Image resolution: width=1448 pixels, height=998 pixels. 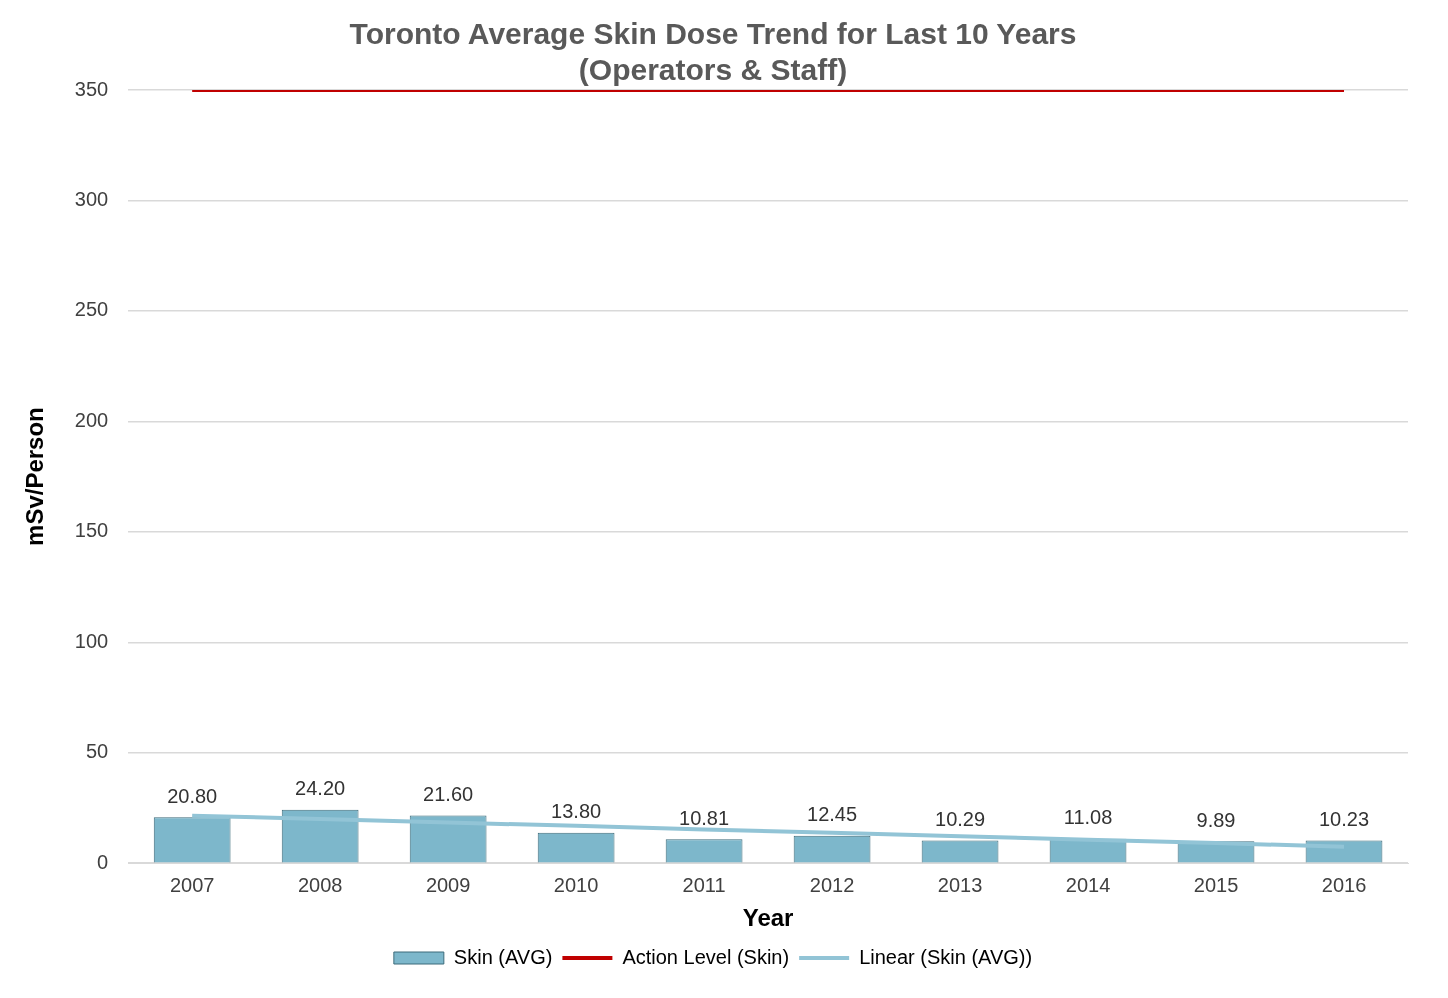 I want to click on x-tick-label: 2016, so click(x=1344, y=884).